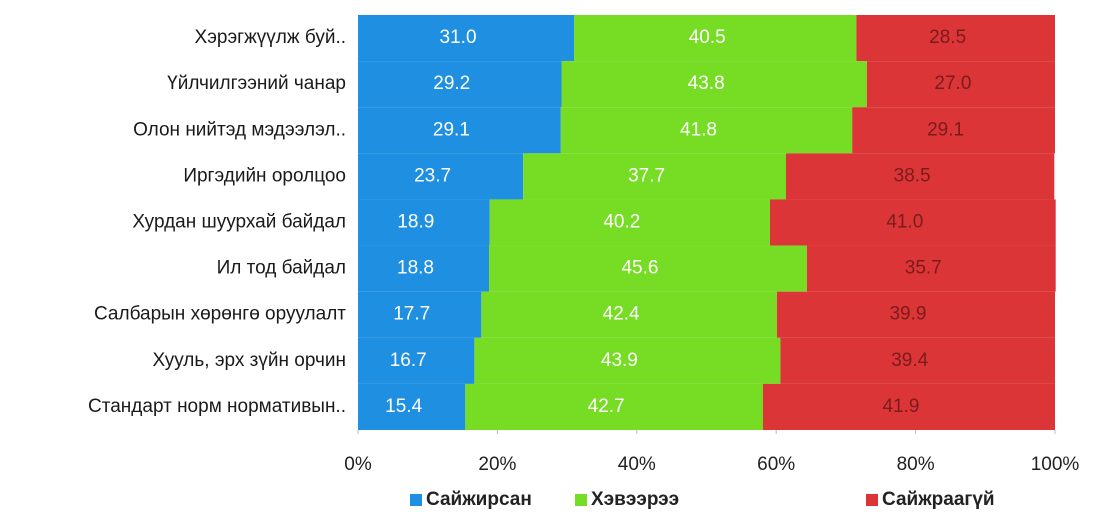  I want to click on category-label: Ил тод байдал, so click(281, 268).